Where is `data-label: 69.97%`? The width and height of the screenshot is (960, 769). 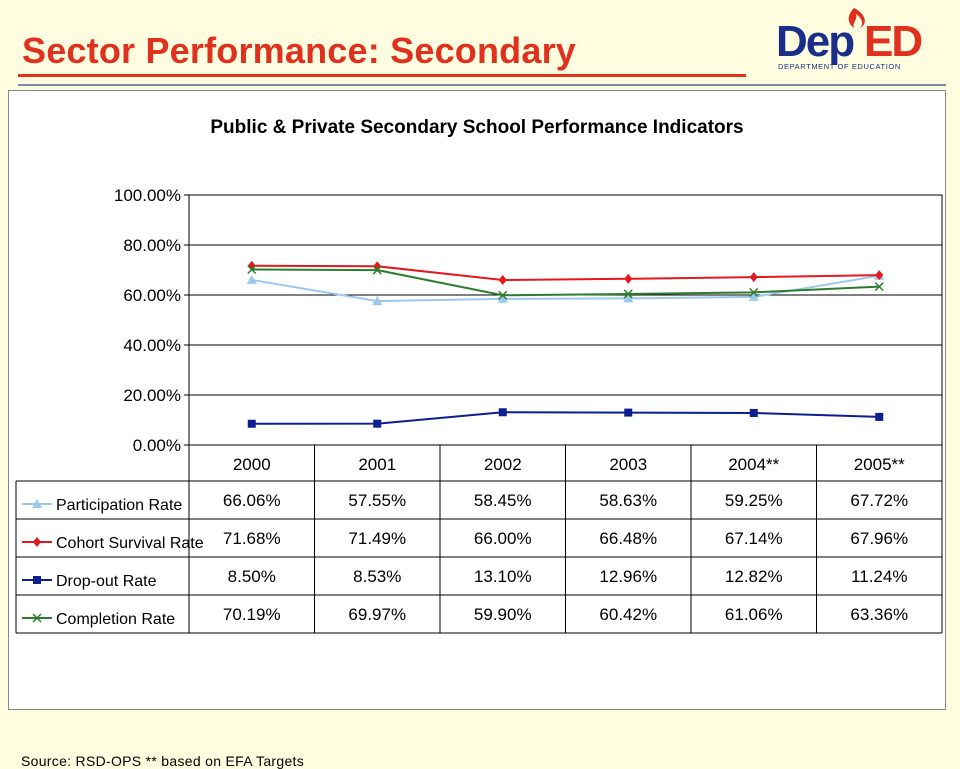 data-label: 69.97% is located at coordinates (377, 614).